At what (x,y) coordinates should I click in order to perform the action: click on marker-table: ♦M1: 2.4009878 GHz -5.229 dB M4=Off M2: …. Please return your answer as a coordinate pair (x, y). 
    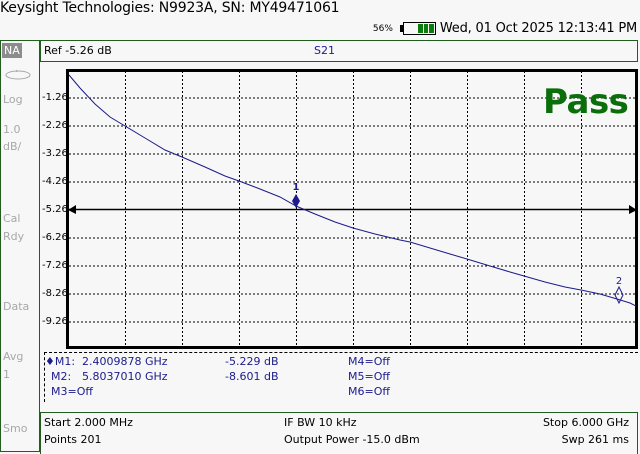
    Looking at the image, I should click on (341, 377).